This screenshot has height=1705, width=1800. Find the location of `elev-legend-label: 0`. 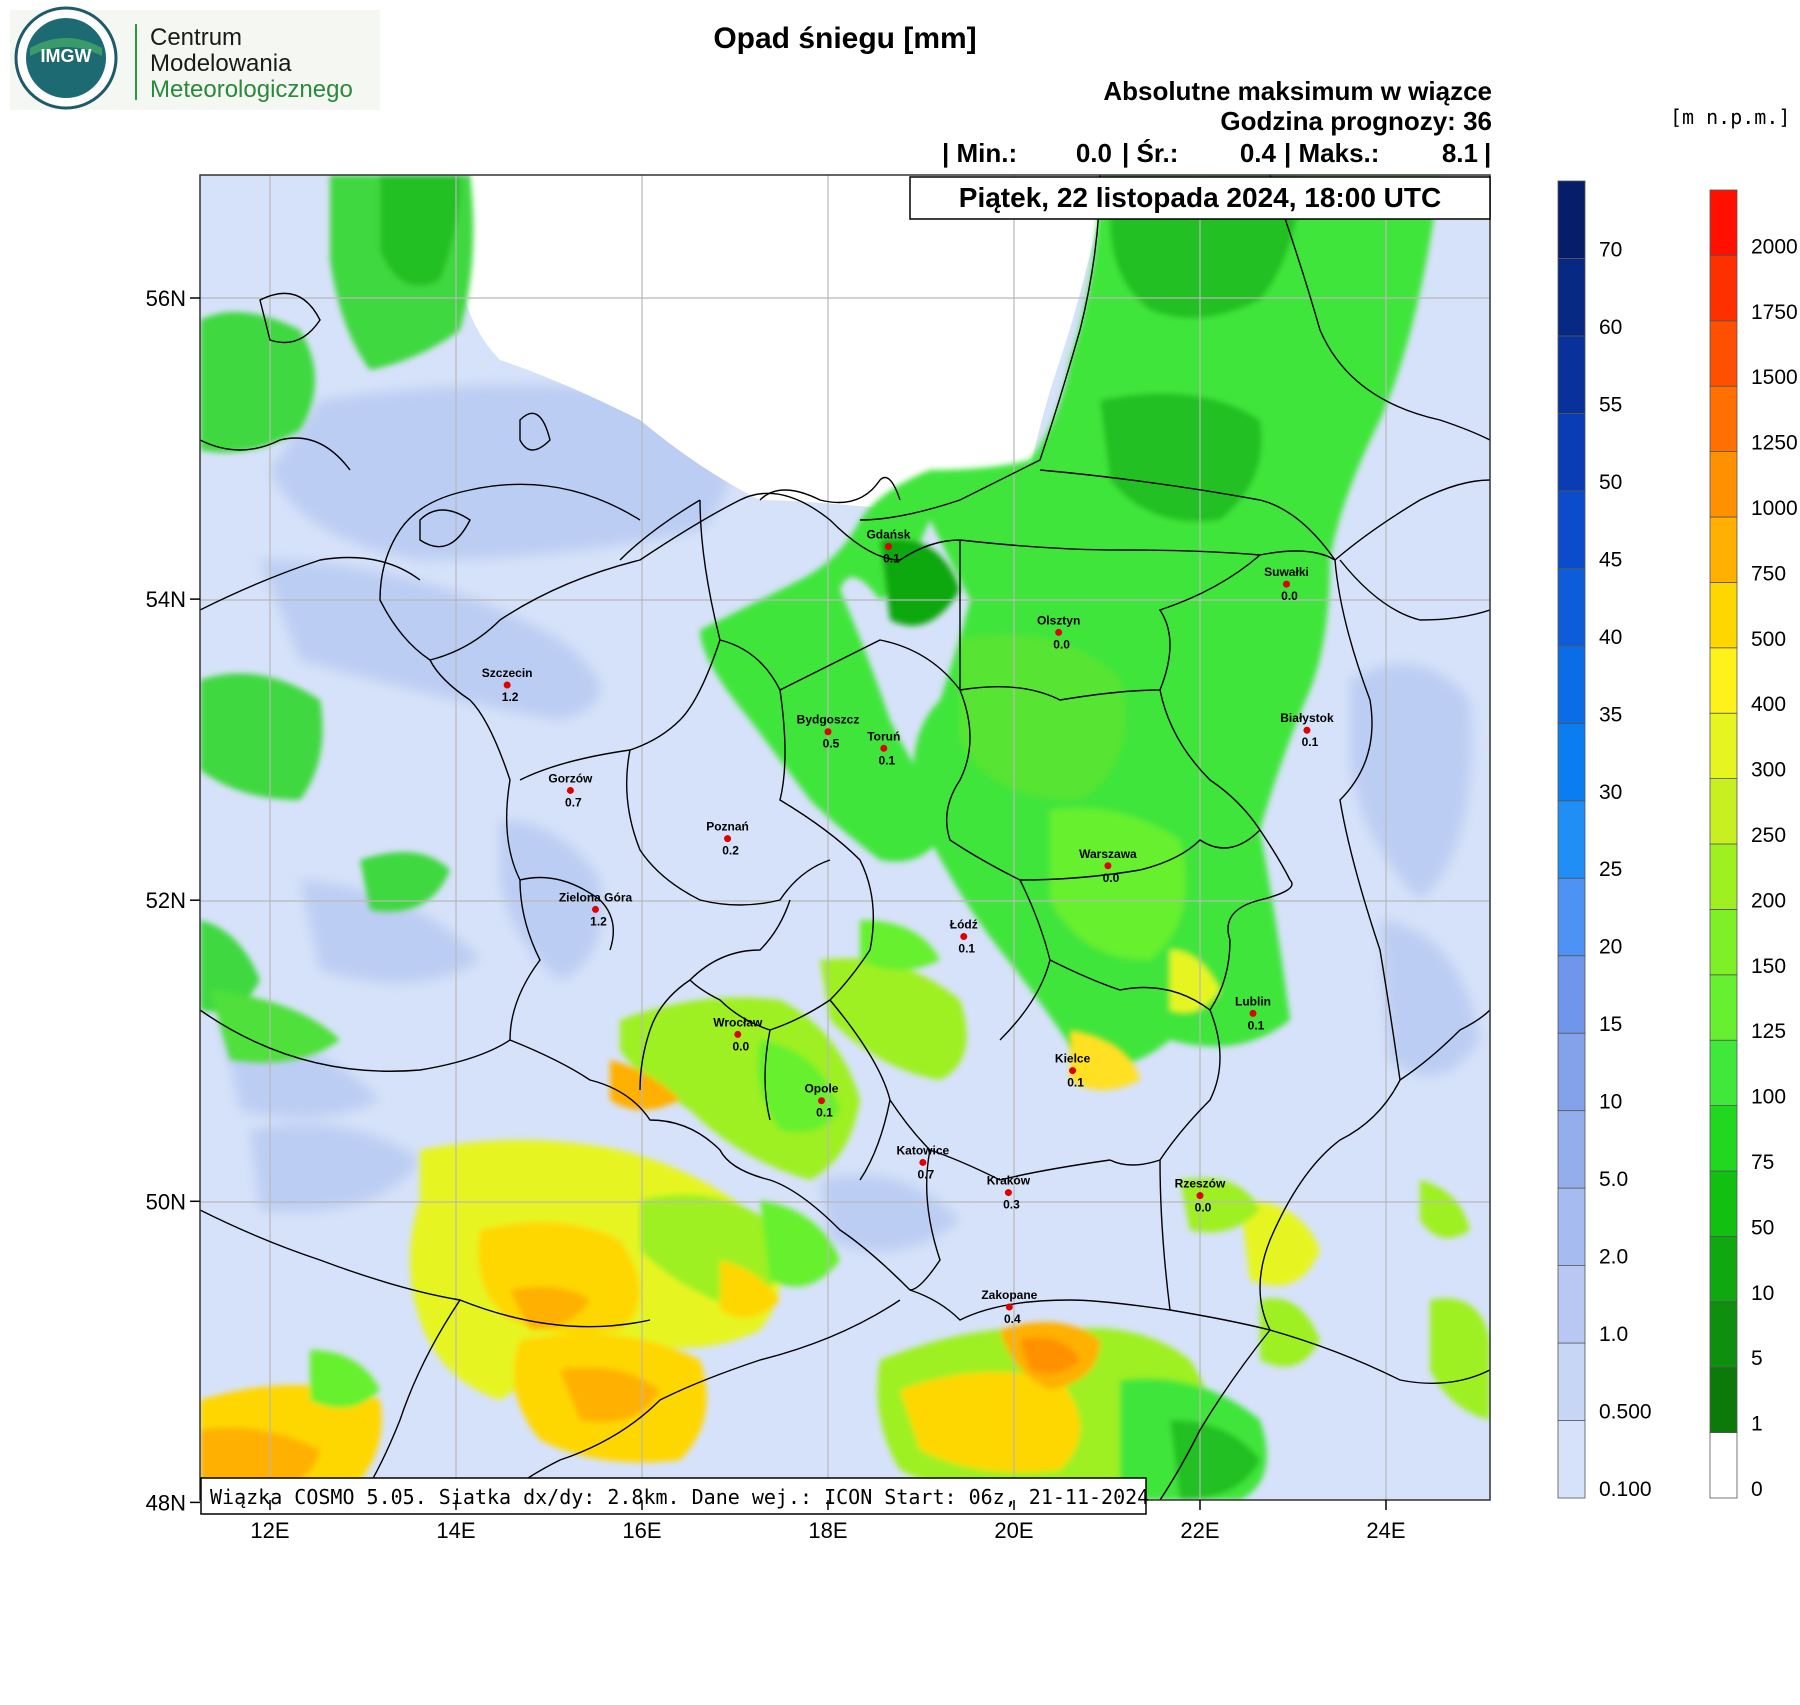

elev-legend-label: 0 is located at coordinates (1757, 1489).